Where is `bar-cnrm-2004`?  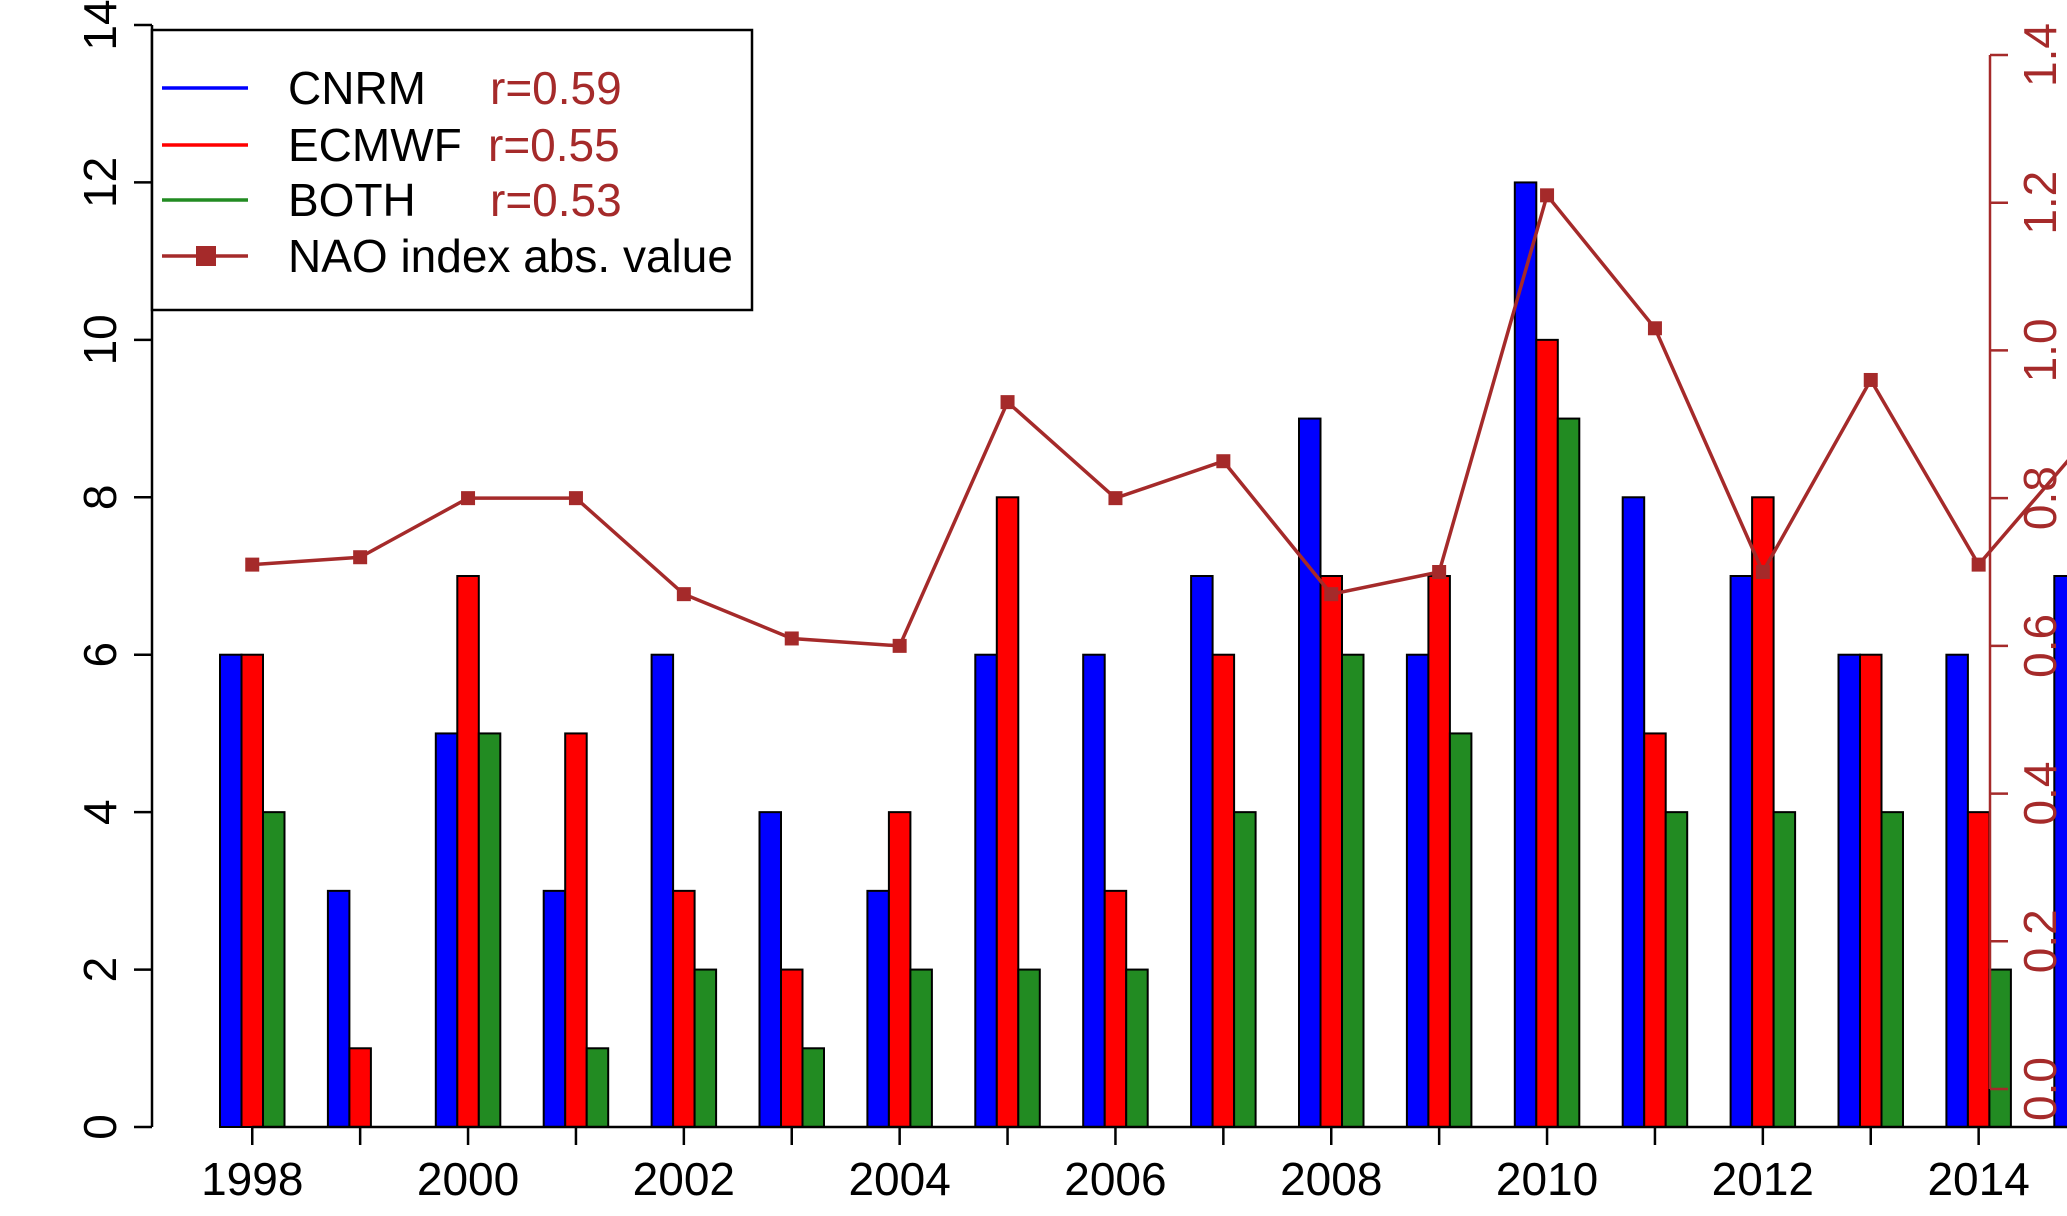
bar-cnrm-2004 is located at coordinates (878, 1008).